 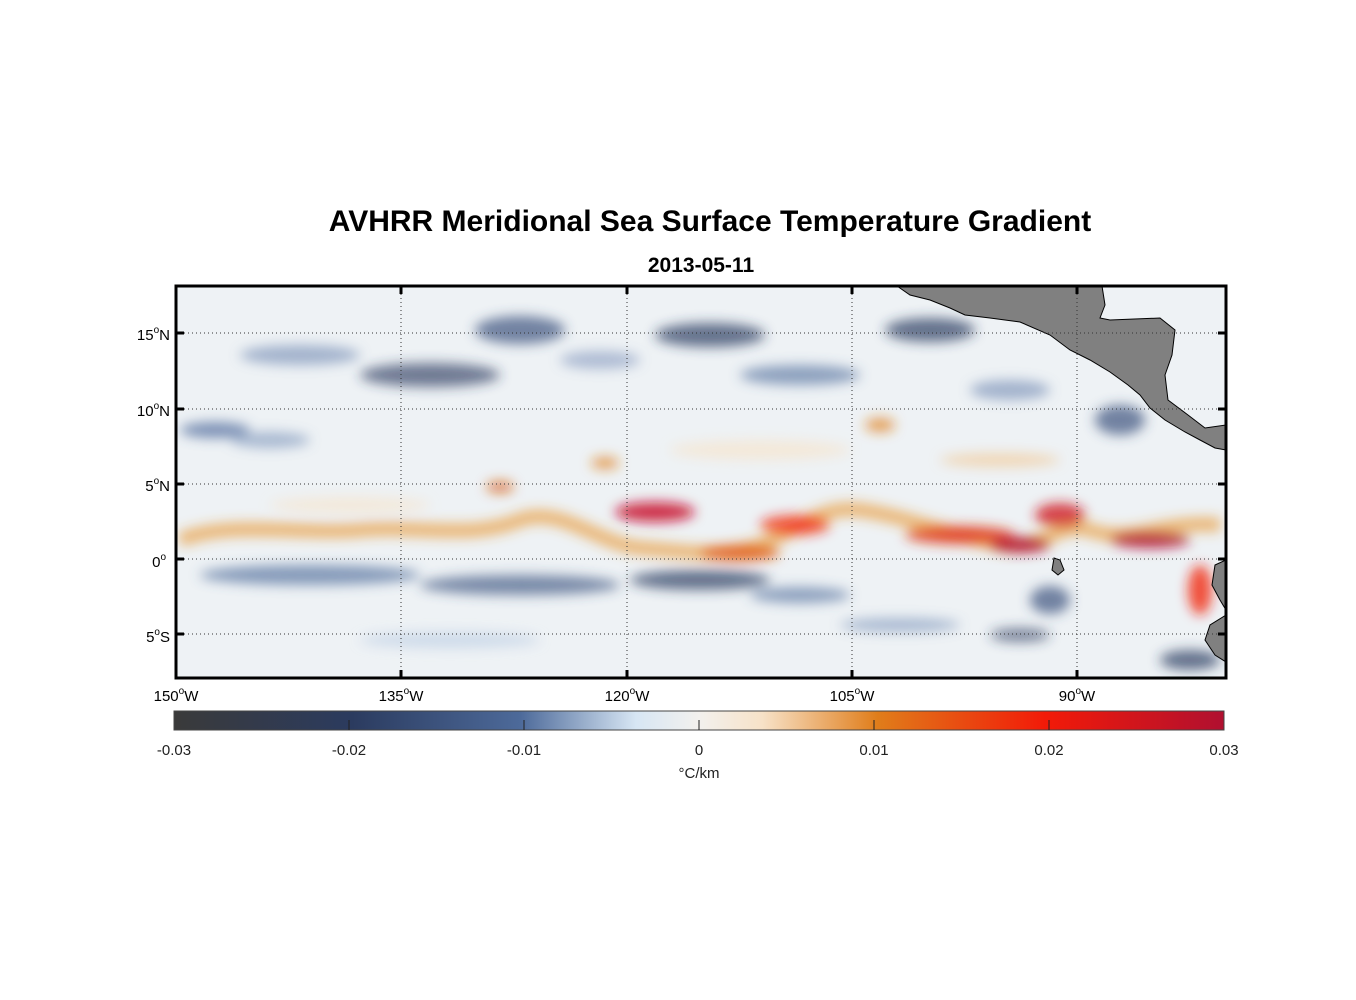 What do you see at coordinates (701, 265) in the screenshot?
I see `chart-subtitle: 2013-05-11` at bounding box center [701, 265].